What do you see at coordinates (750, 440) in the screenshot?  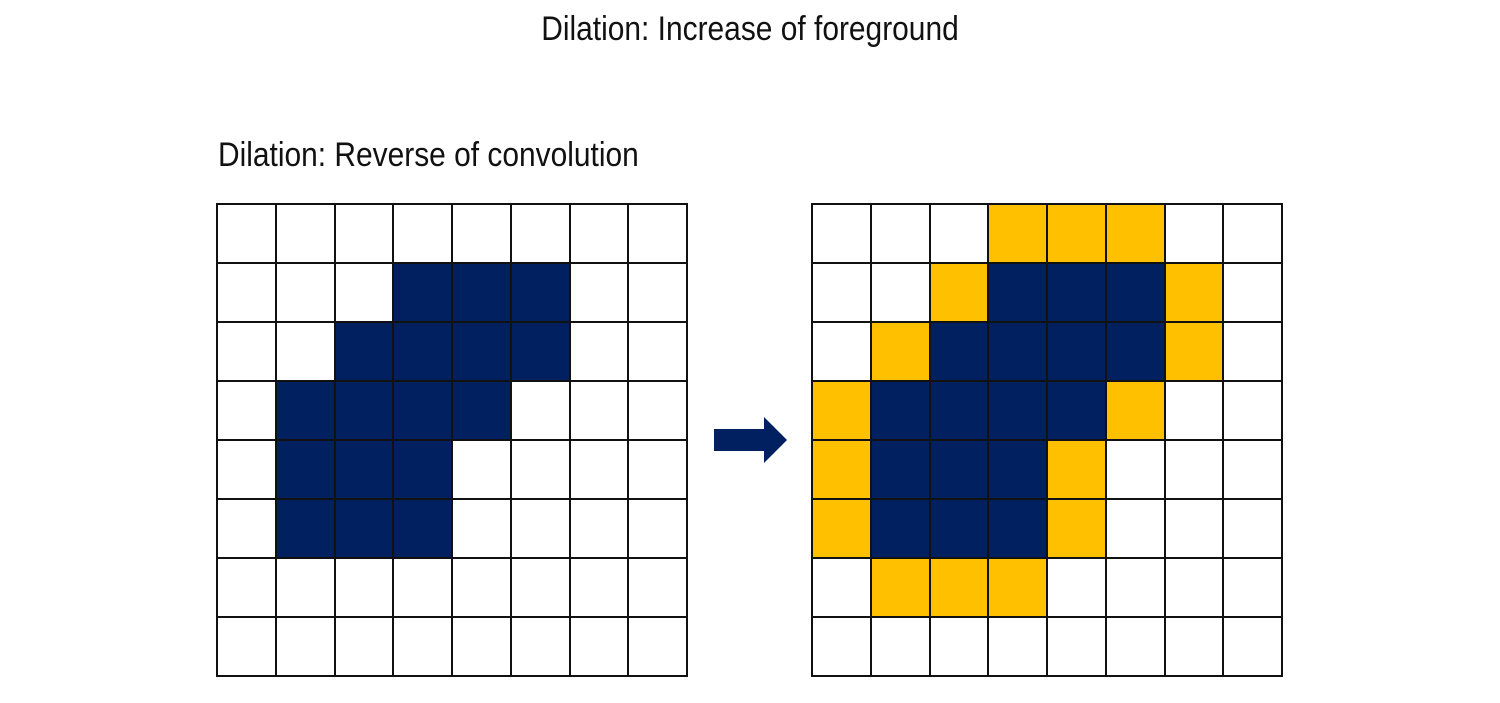 I see `right-arrow-icon` at bounding box center [750, 440].